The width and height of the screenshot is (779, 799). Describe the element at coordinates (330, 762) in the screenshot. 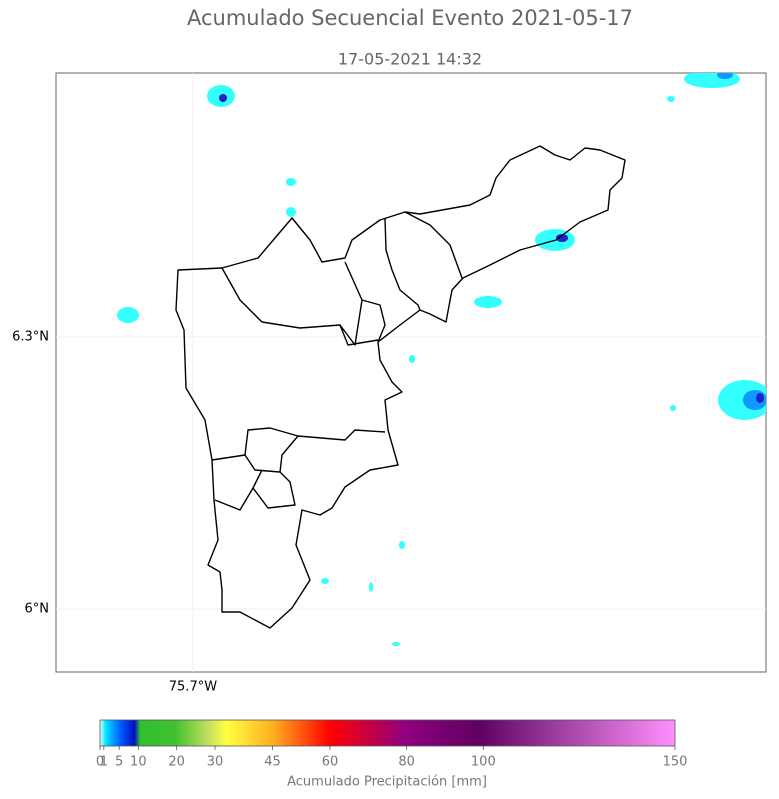

I see `colorbar-tick-label: 60` at that location.